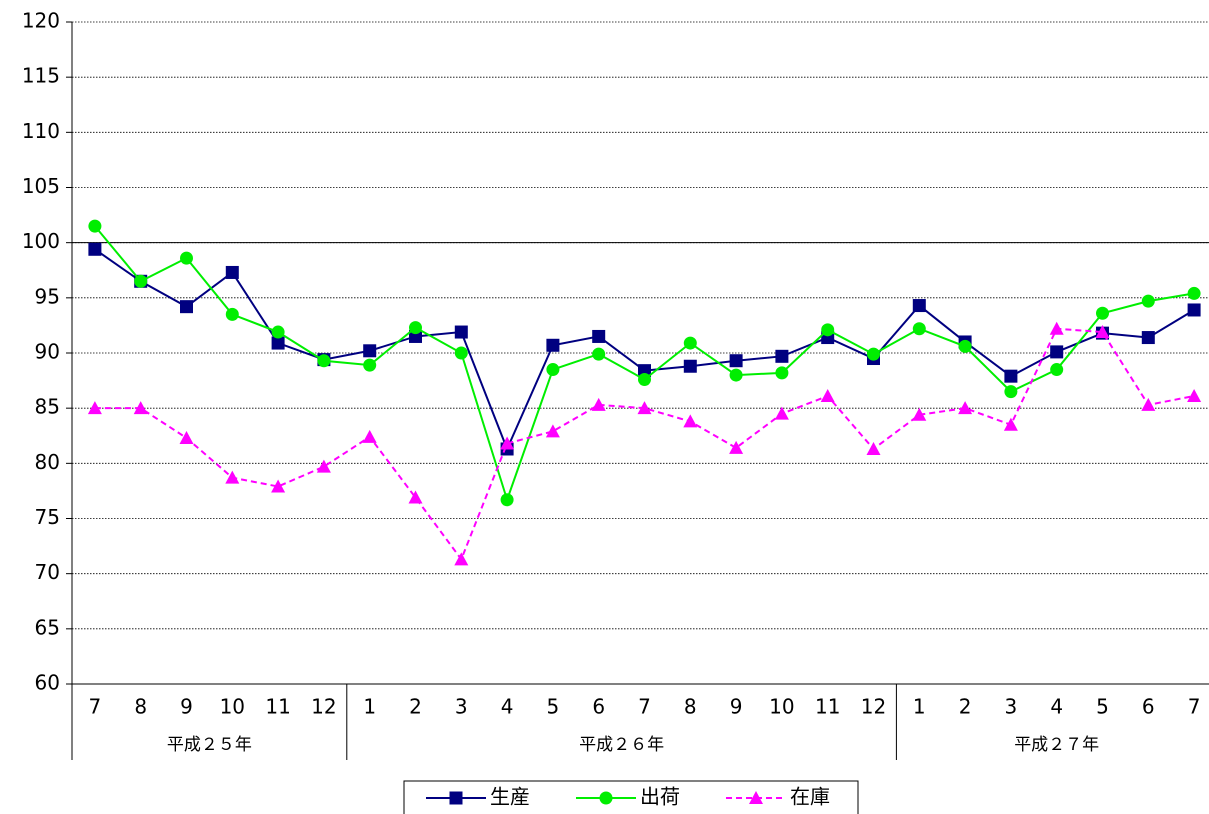 Image resolution: width=1209 pixels, height=814 pixels. Describe the element at coordinates (621, 745) in the screenshot. I see `group-label: 平成２６年` at that location.